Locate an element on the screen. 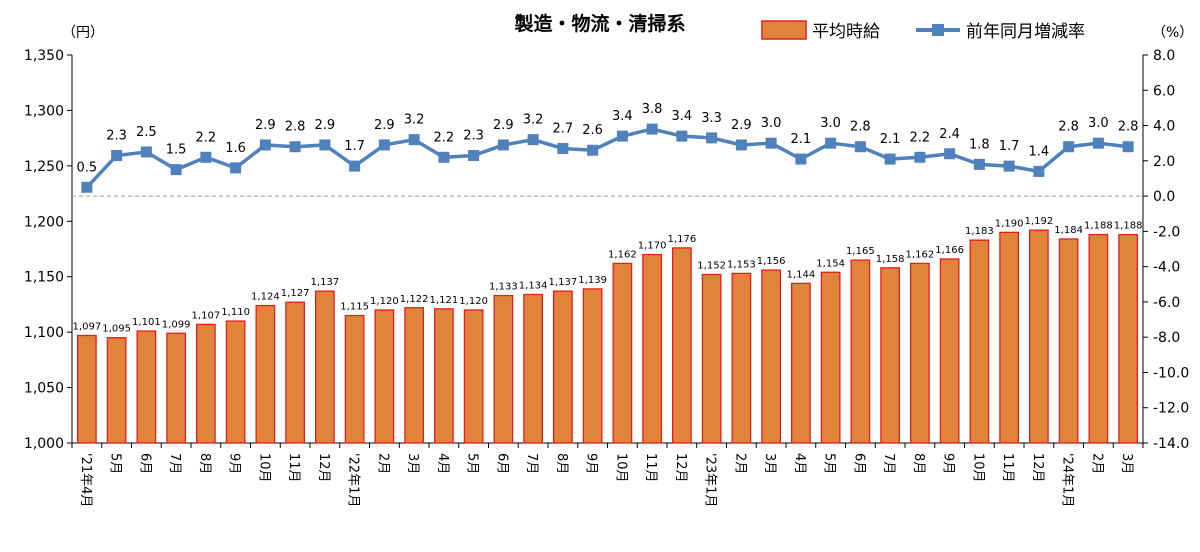  bar-value-label: 1,124 is located at coordinates (265, 297).